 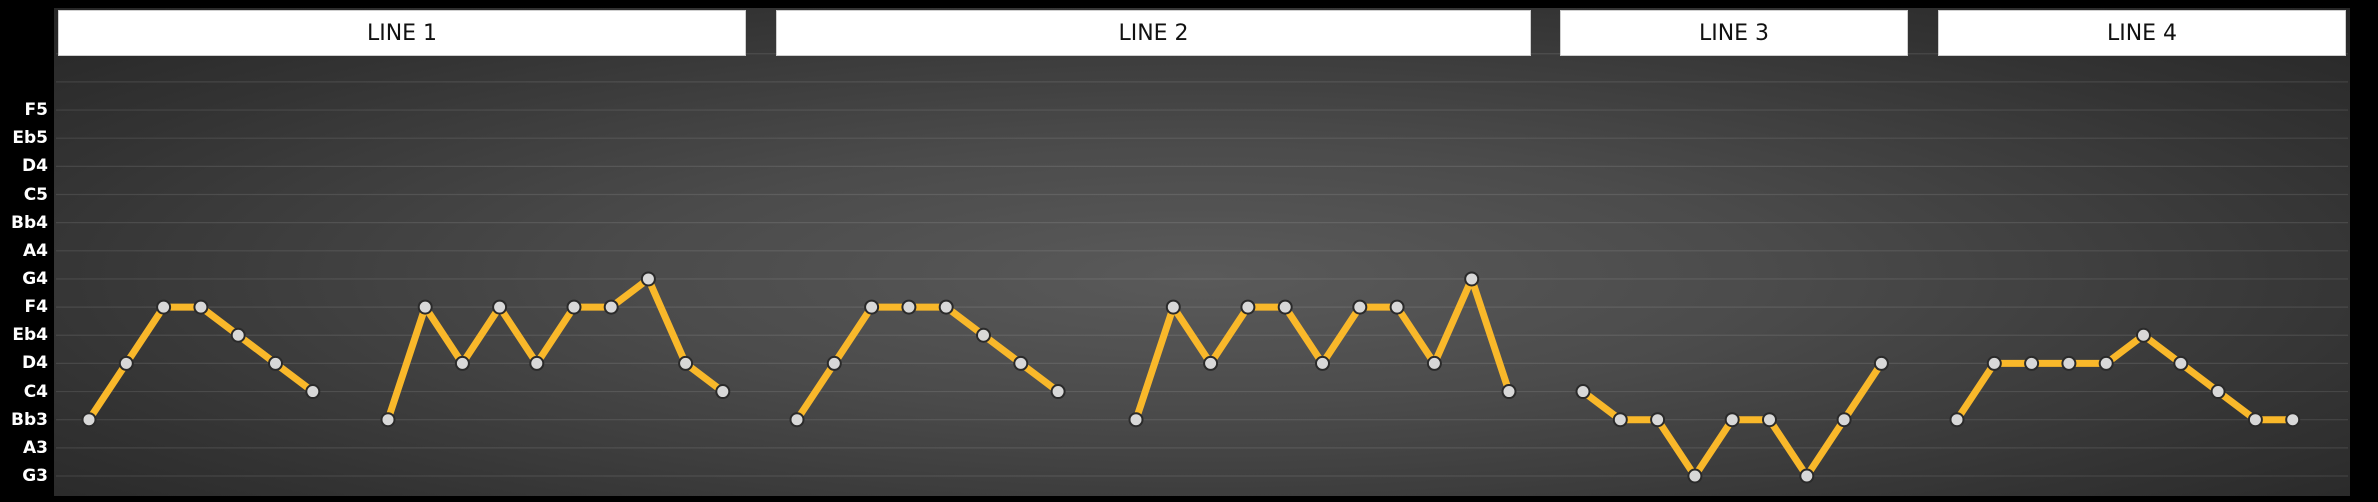 I want to click on line-1-header: LINE 1, so click(x=402, y=33).